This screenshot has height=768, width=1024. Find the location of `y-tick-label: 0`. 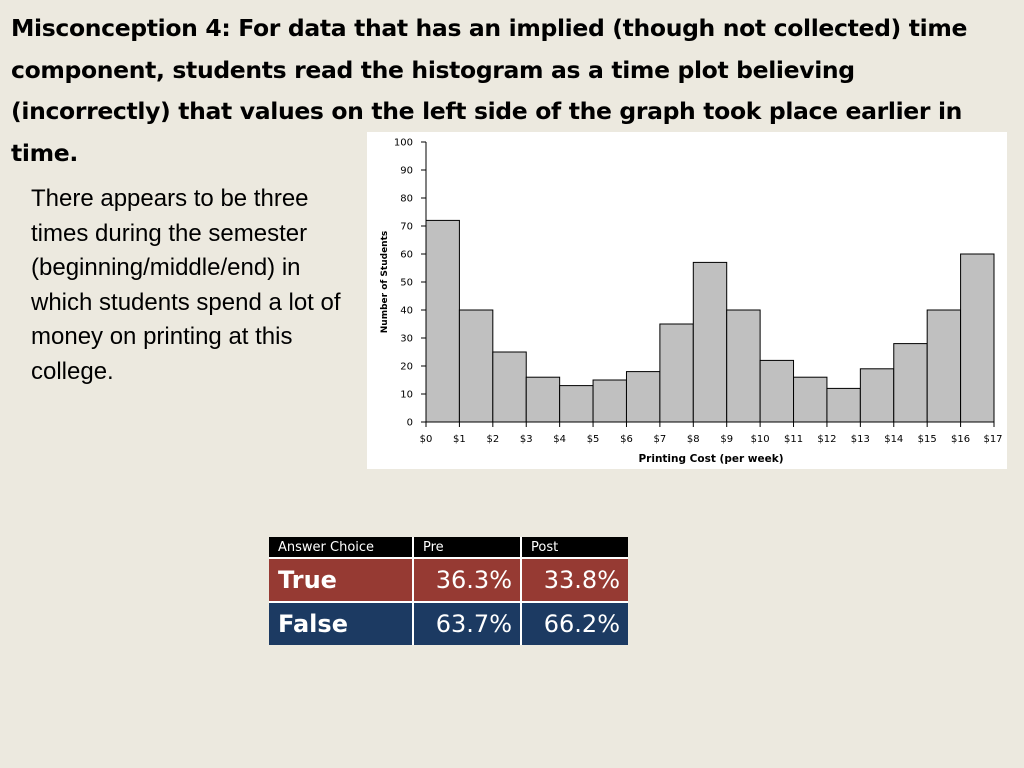

y-tick-label: 0 is located at coordinates (410, 423).